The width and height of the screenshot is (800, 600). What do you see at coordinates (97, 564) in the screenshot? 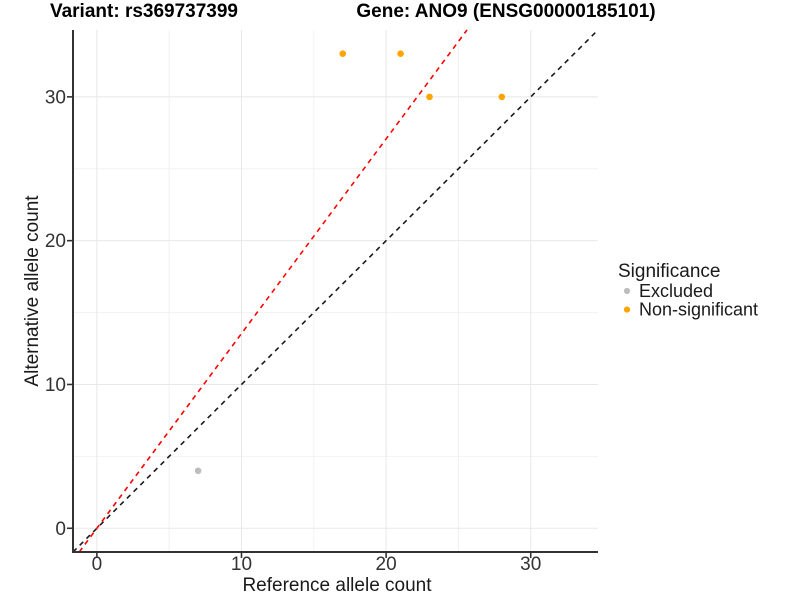
I see `x-tick-label: 0` at bounding box center [97, 564].